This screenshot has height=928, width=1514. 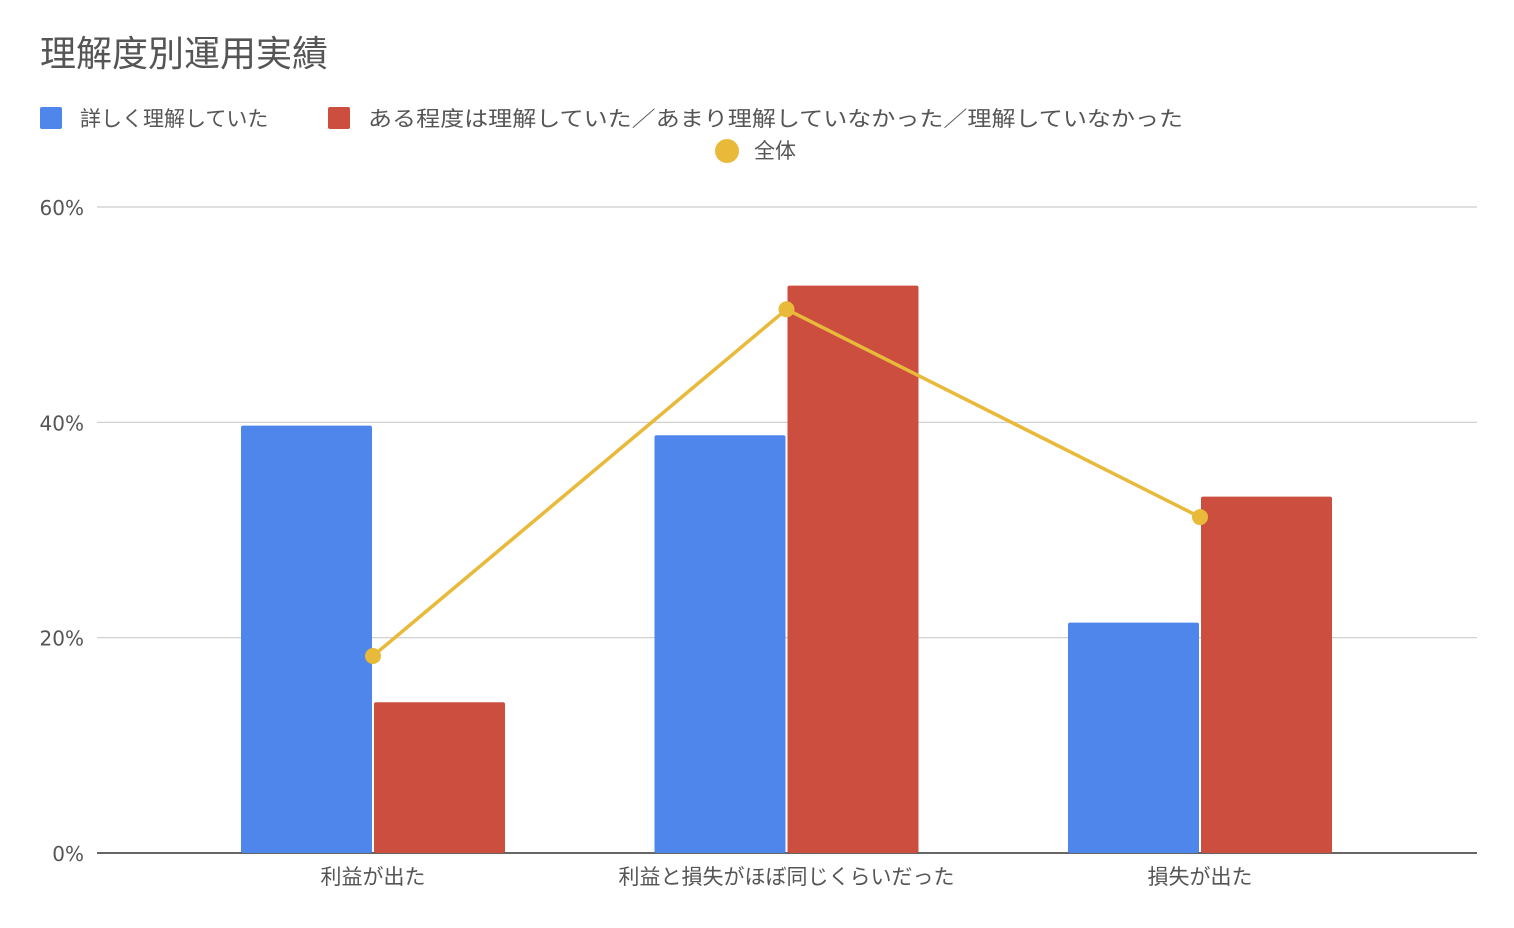 What do you see at coordinates (184, 54) in the screenshot?
I see `chart-title: 理解度別運用実績` at bounding box center [184, 54].